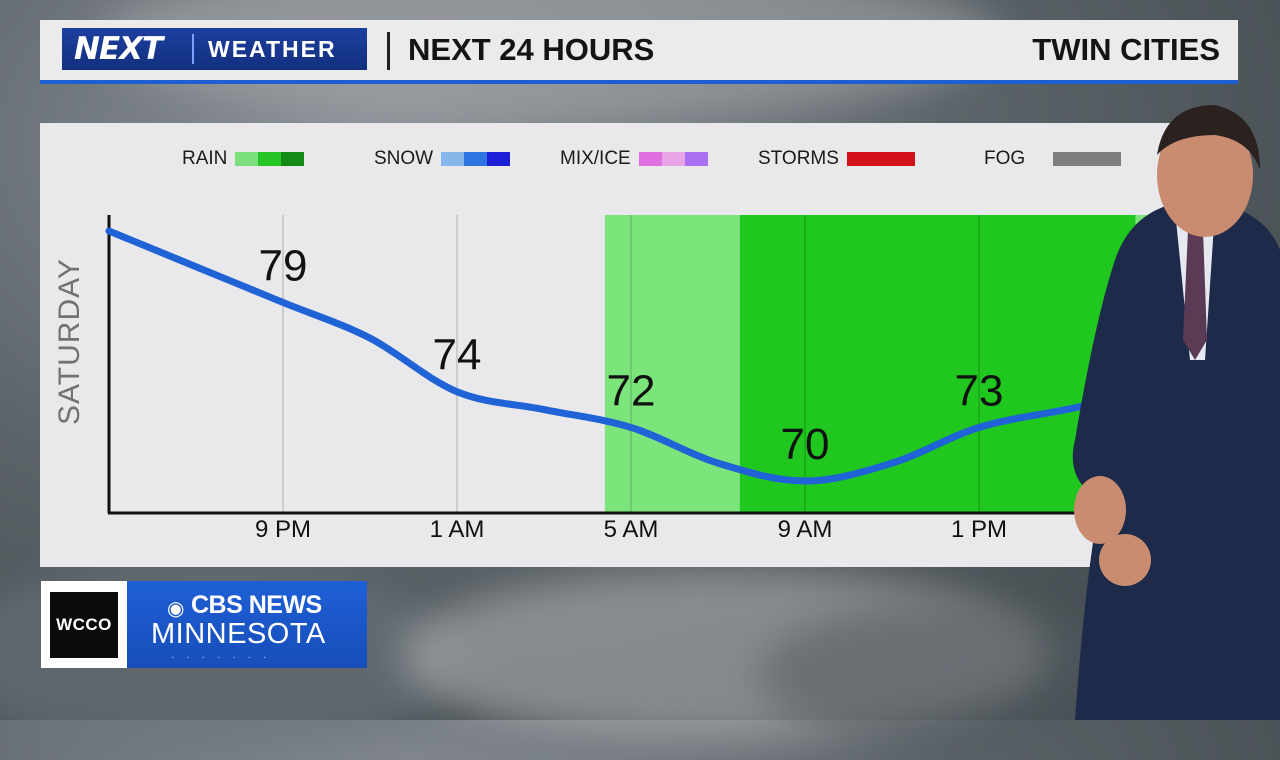 This screenshot has width=1280, height=760. What do you see at coordinates (264, 49) in the screenshot?
I see `logo-weather-text: WEATHER` at bounding box center [264, 49].